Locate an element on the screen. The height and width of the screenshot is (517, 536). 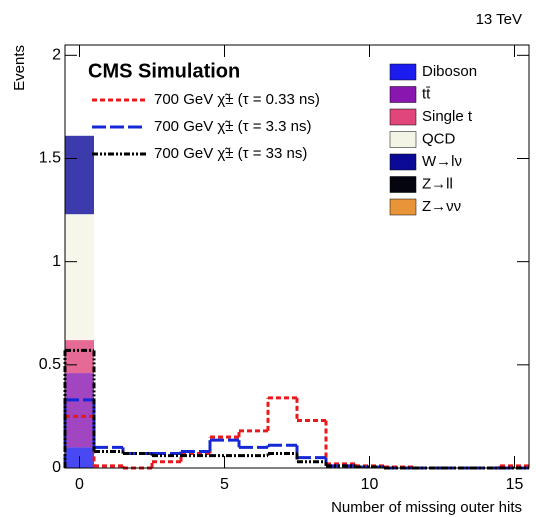
x-tick-label: 15 is located at coordinates (515, 484).